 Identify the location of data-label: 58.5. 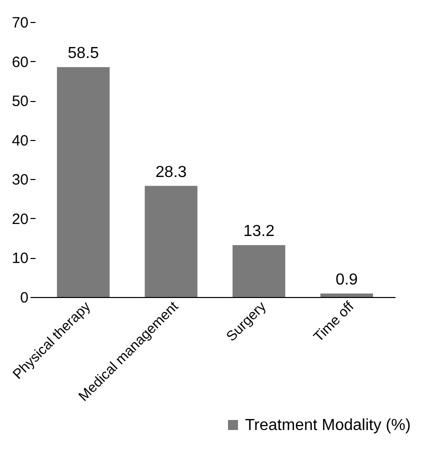
(83, 53).